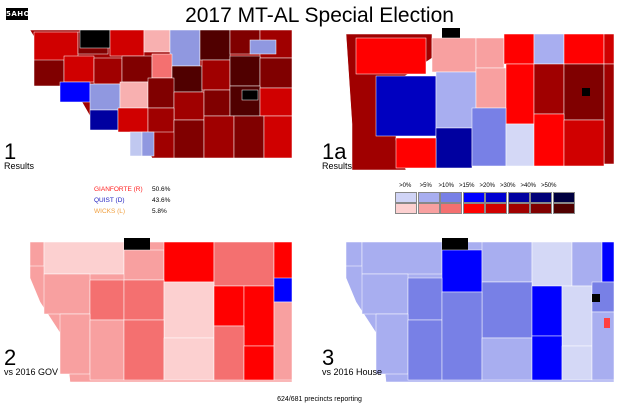  What do you see at coordinates (159, 211) in the screenshot?
I see `candidate-pct: 5.8%` at bounding box center [159, 211].